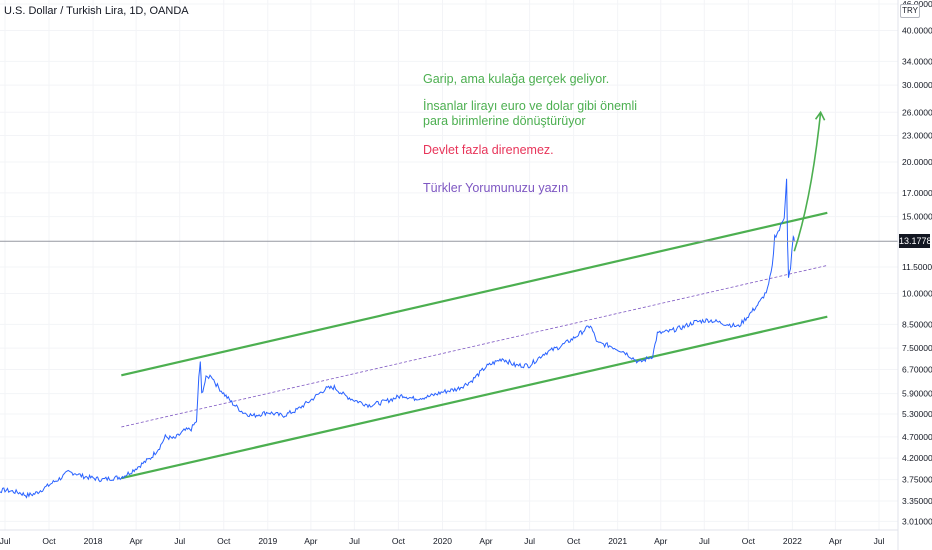 Image resolution: width=932 pixels, height=550 pixels. What do you see at coordinates (93, 541) in the screenshot?
I see `time-tick-label: 2018` at bounding box center [93, 541].